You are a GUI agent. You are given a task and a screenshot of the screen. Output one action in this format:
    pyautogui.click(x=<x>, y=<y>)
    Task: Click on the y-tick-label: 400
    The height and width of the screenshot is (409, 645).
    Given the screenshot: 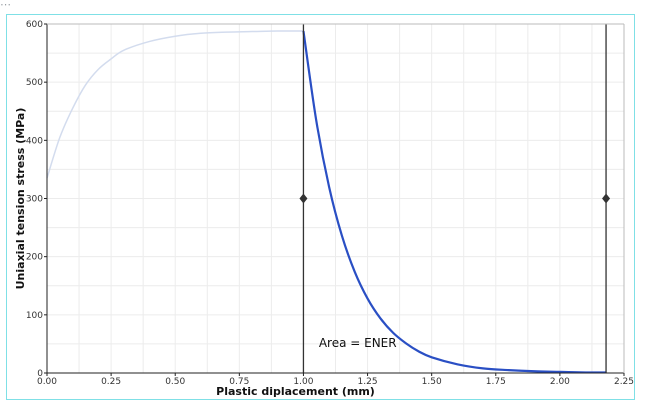 What is the action you would take?
    pyautogui.click(x=34, y=141)
    